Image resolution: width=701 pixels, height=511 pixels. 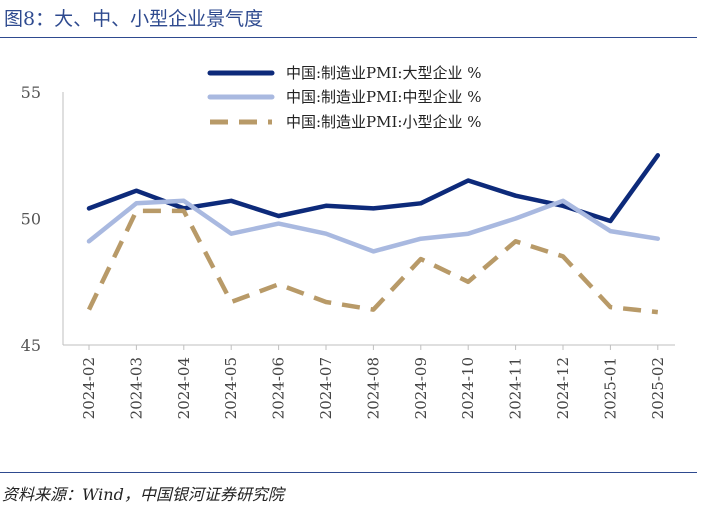 What do you see at coordinates (31, 92) in the screenshot?
I see `y-tick-label: 55` at bounding box center [31, 92].